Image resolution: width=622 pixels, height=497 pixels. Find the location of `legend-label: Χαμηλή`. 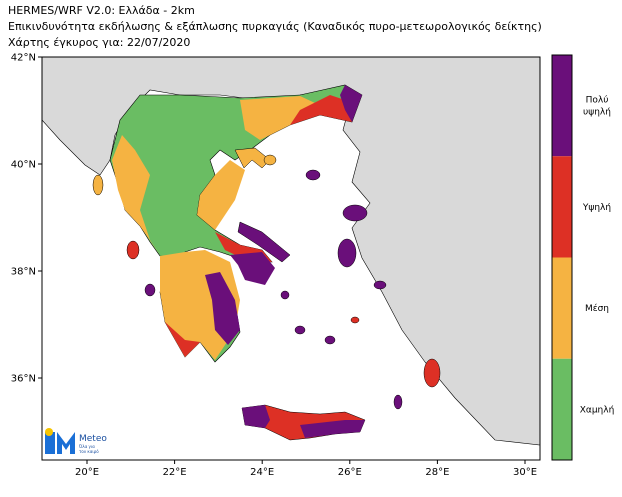

legend-label: Χαμηλή is located at coordinates (597, 410).